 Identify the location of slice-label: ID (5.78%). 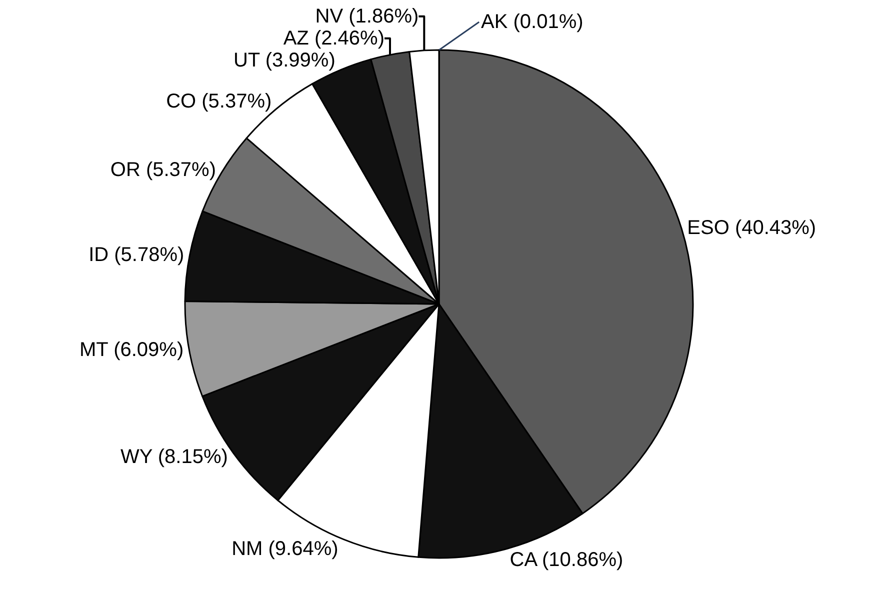
(136, 255).